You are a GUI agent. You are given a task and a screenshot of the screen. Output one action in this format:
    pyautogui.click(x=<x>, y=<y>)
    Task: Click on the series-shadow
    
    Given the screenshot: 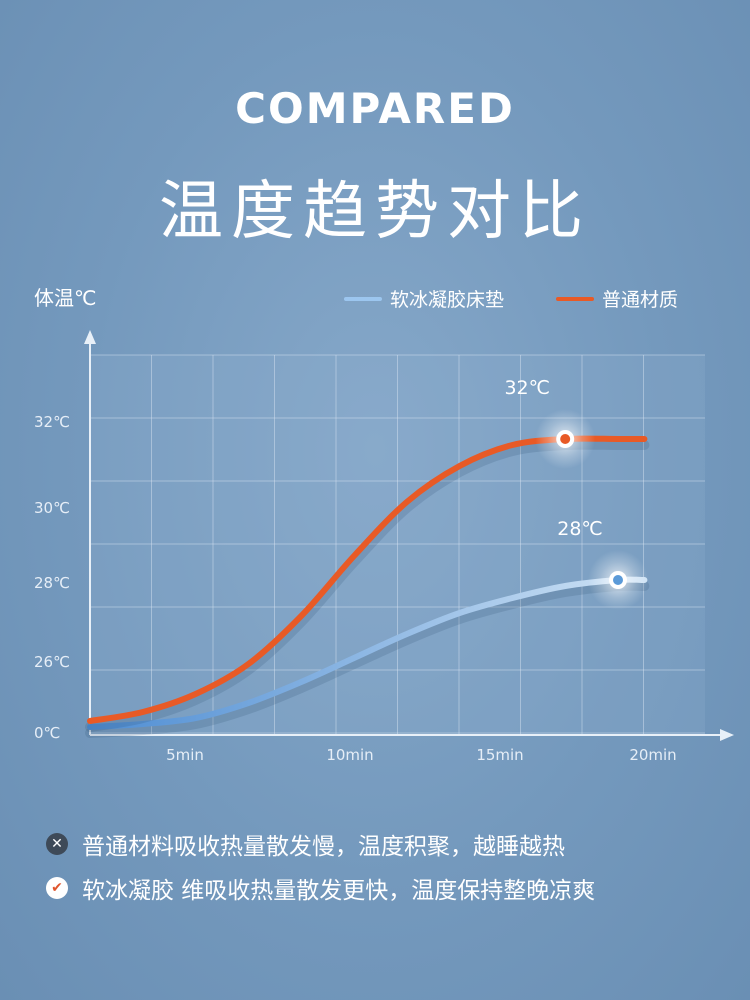 What is the action you would take?
    pyautogui.click(x=367, y=659)
    